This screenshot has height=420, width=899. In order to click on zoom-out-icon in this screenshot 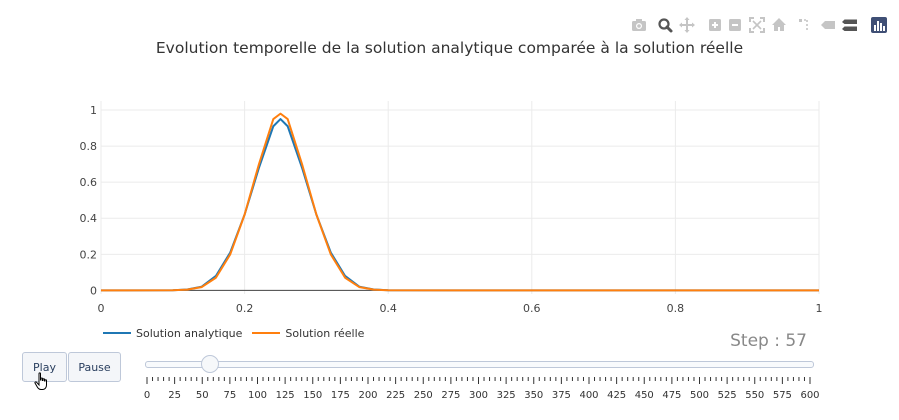, I will do `click(735, 25)`.